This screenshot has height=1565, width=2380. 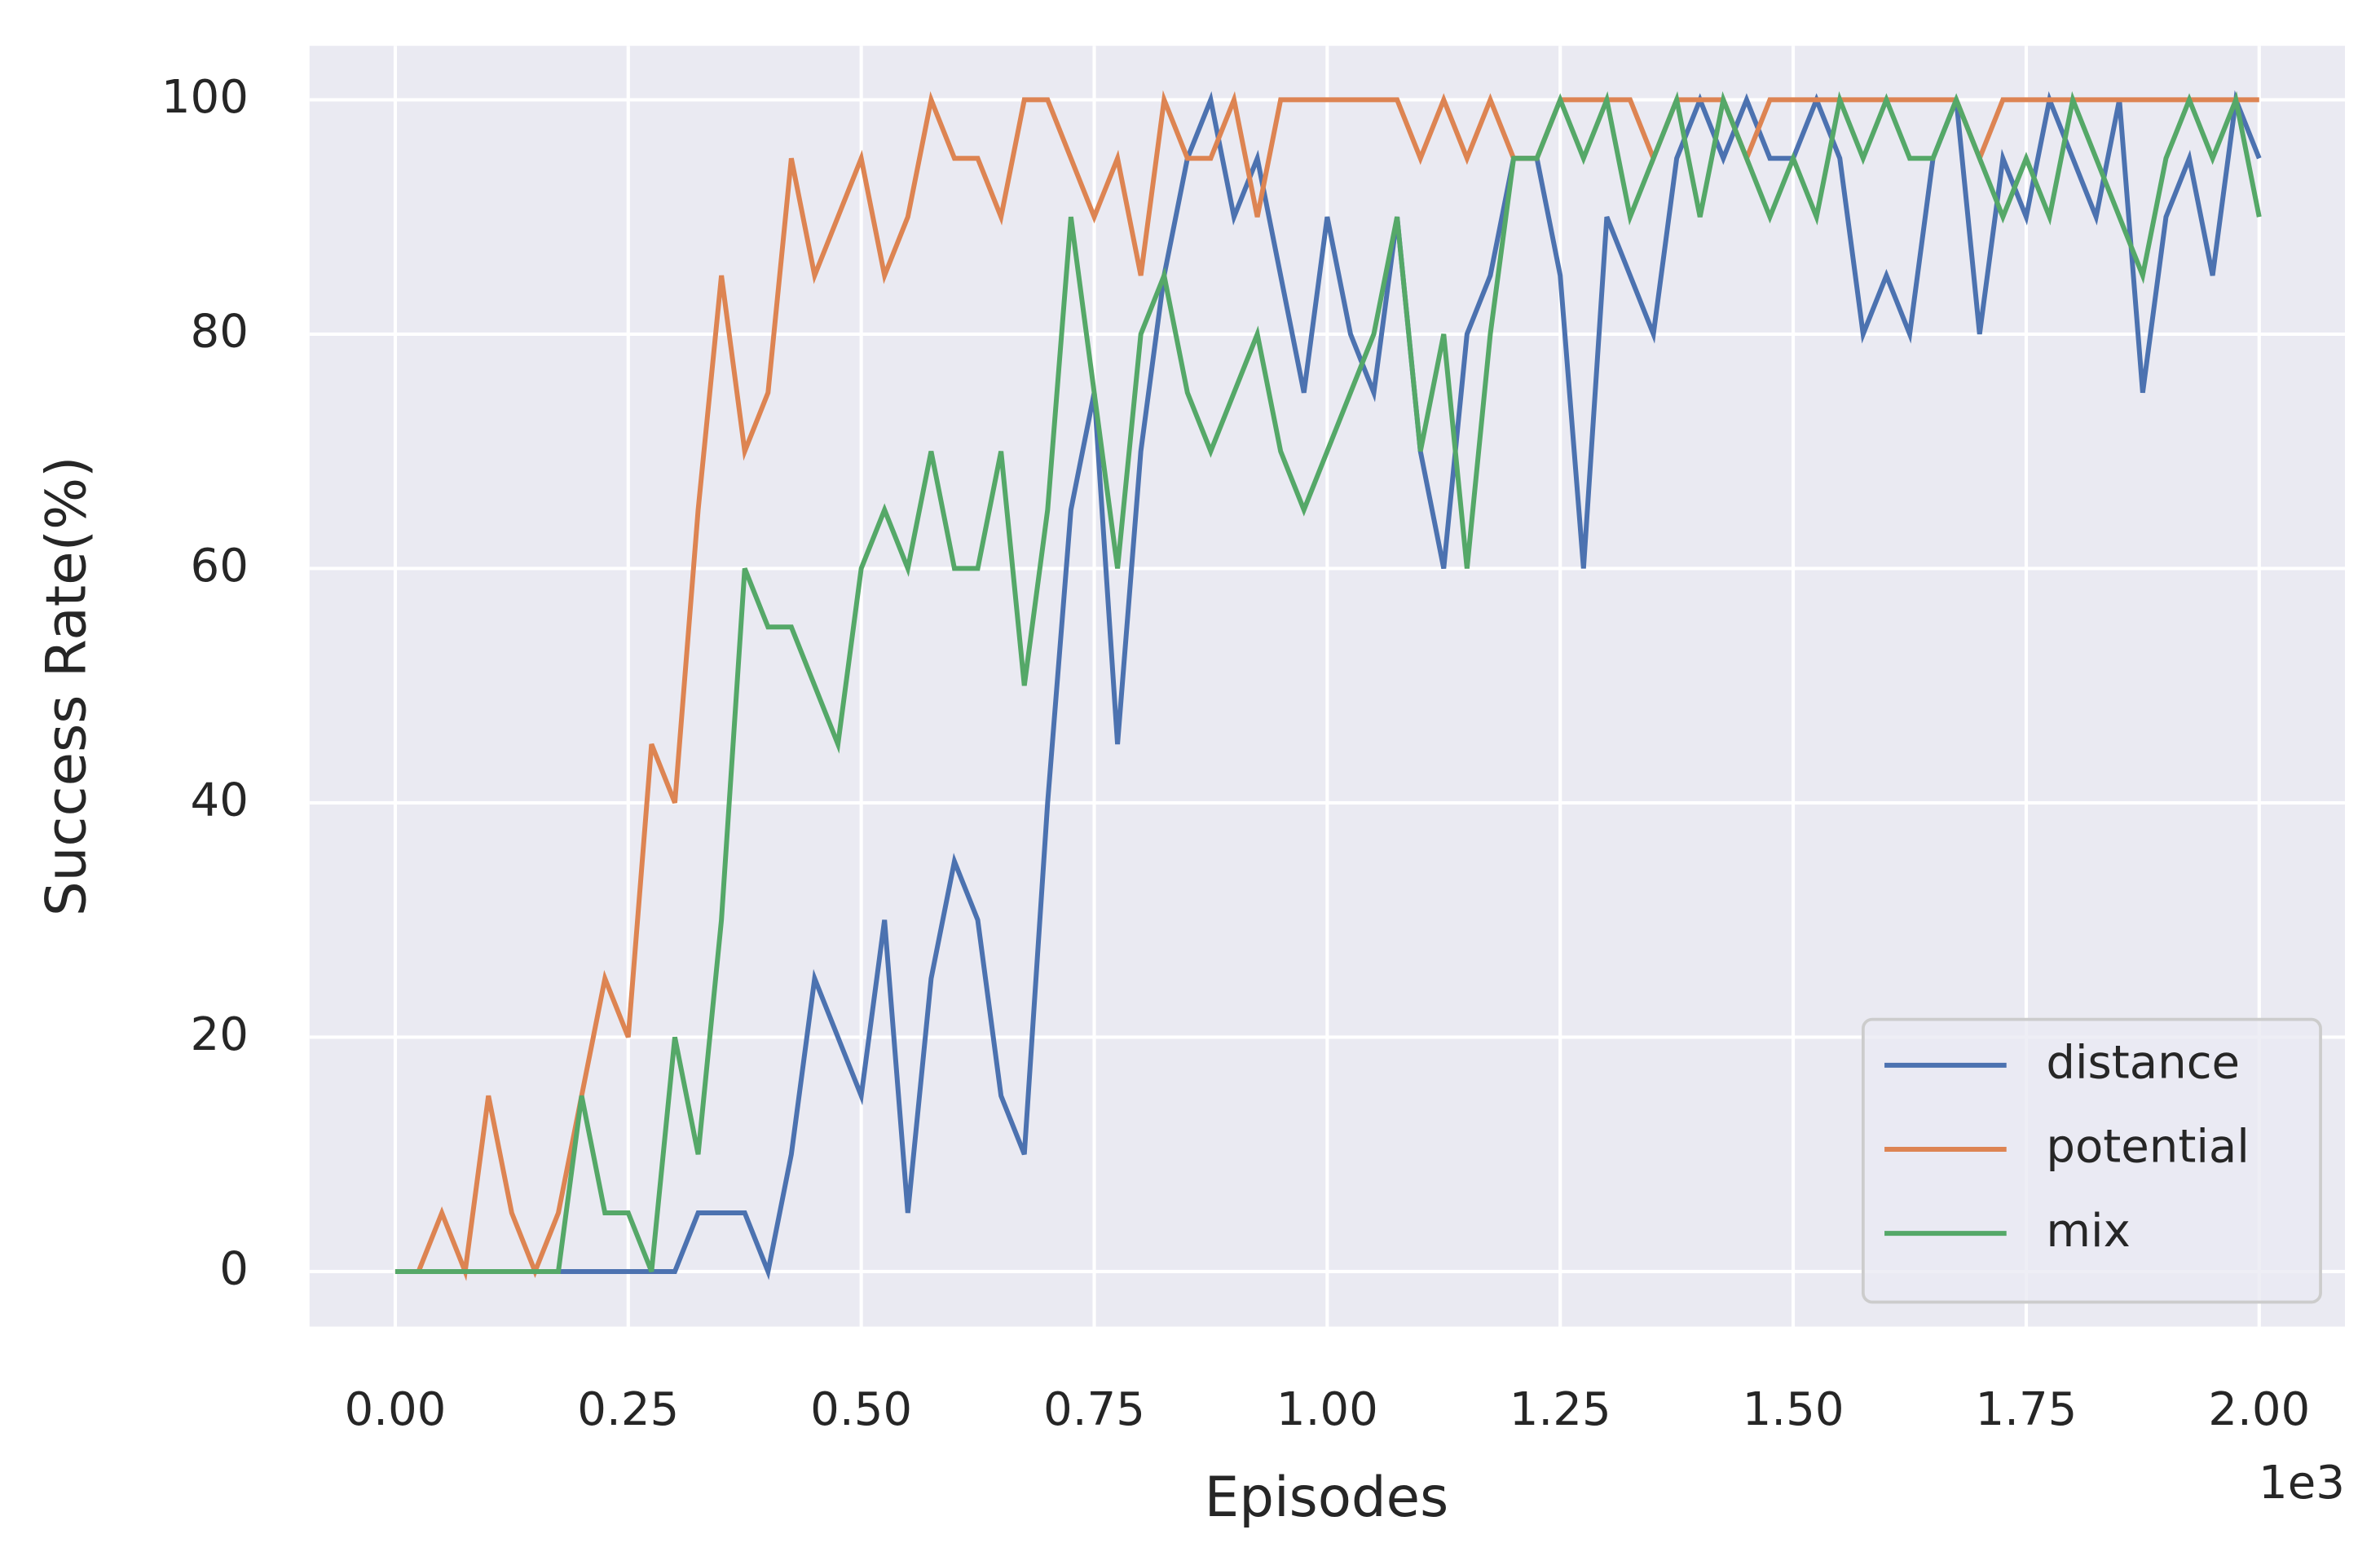 I want to click on legend-label: potential, so click(x=2148, y=1147).